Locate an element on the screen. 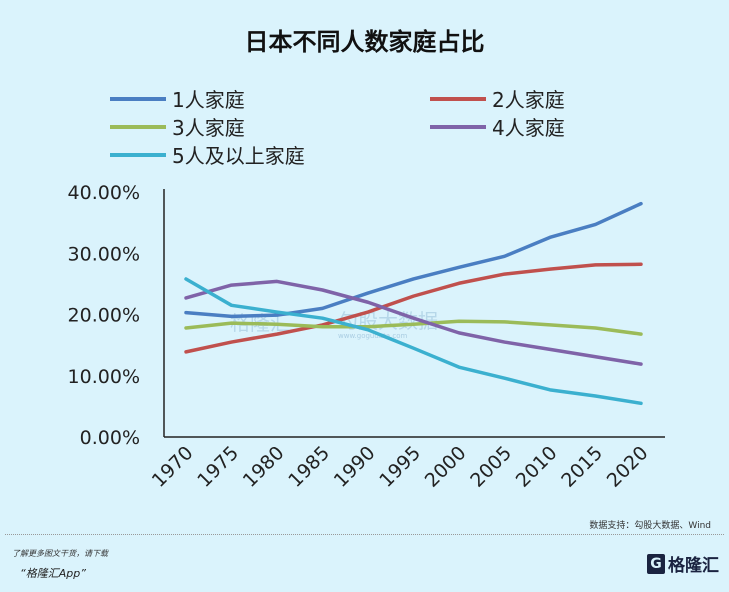 The height and width of the screenshot is (592, 729). x-tick-label: 1980 is located at coordinates (264, 467).